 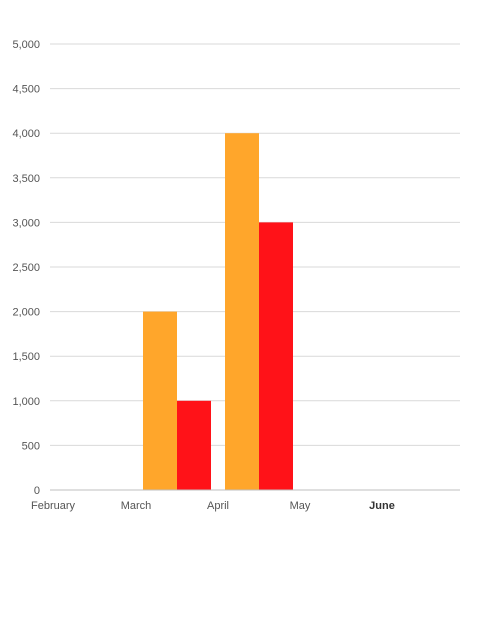 What do you see at coordinates (136, 506) in the screenshot?
I see `x-tick-label: March` at bounding box center [136, 506].